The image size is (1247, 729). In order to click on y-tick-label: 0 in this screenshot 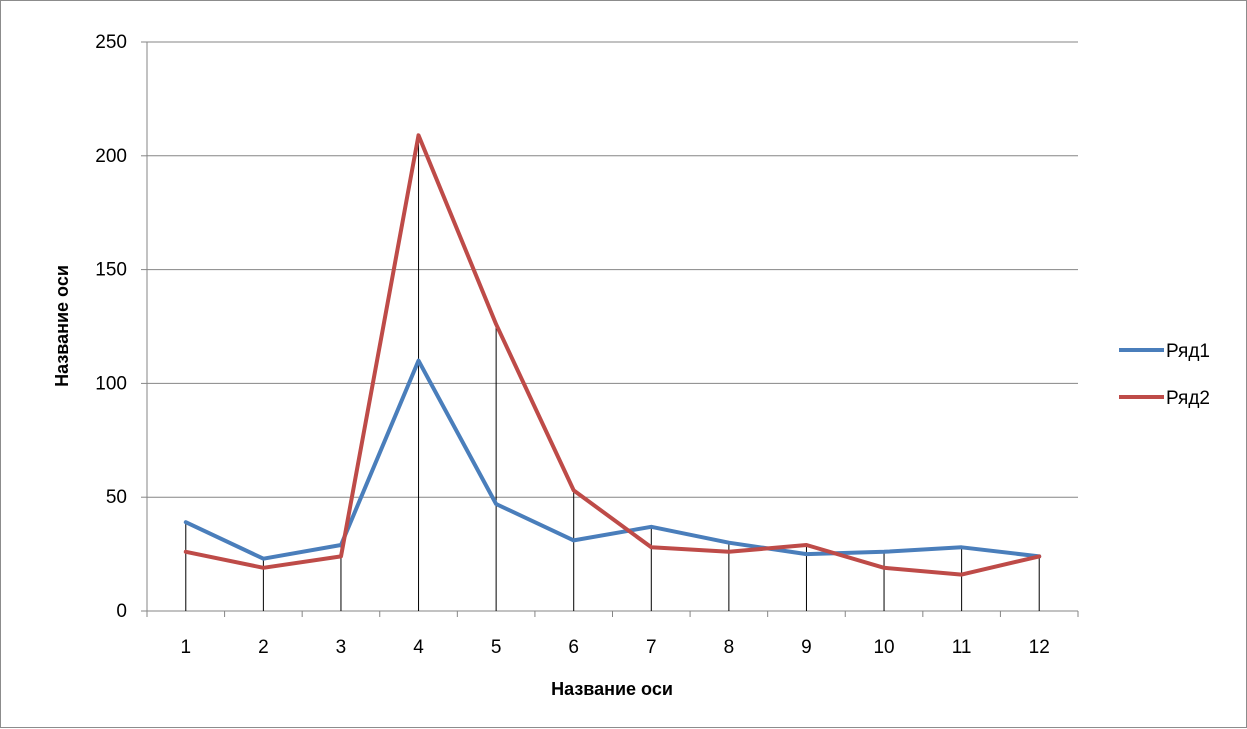, I will do `click(121, 611)`.